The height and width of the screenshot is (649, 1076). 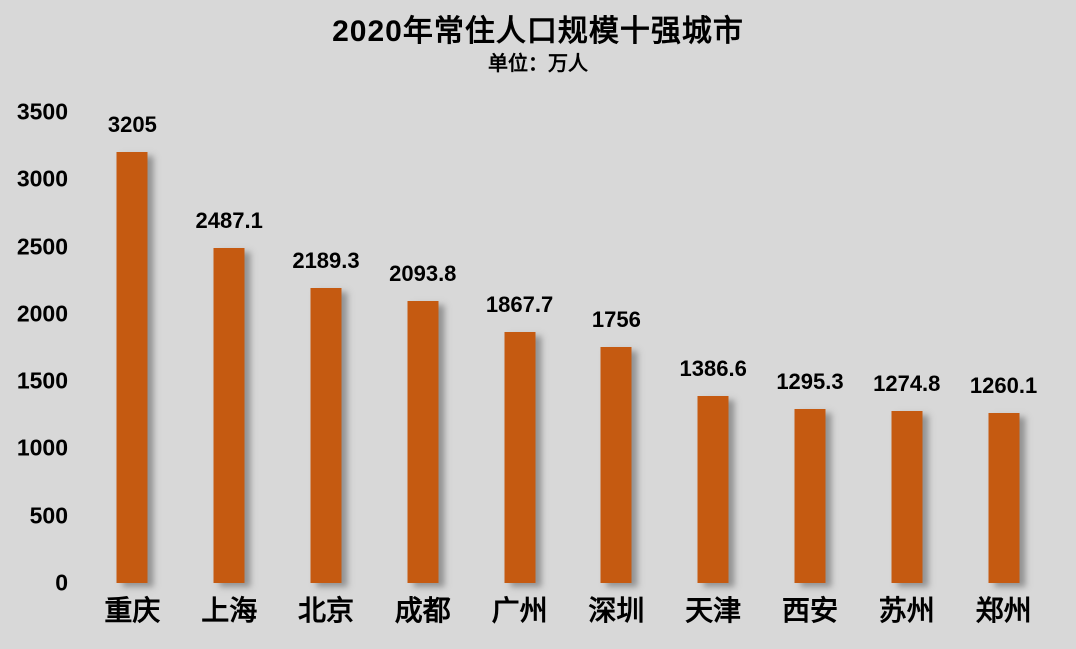 I want to click on bar-column: 2093.8 成都, so click(x=422, y=369).